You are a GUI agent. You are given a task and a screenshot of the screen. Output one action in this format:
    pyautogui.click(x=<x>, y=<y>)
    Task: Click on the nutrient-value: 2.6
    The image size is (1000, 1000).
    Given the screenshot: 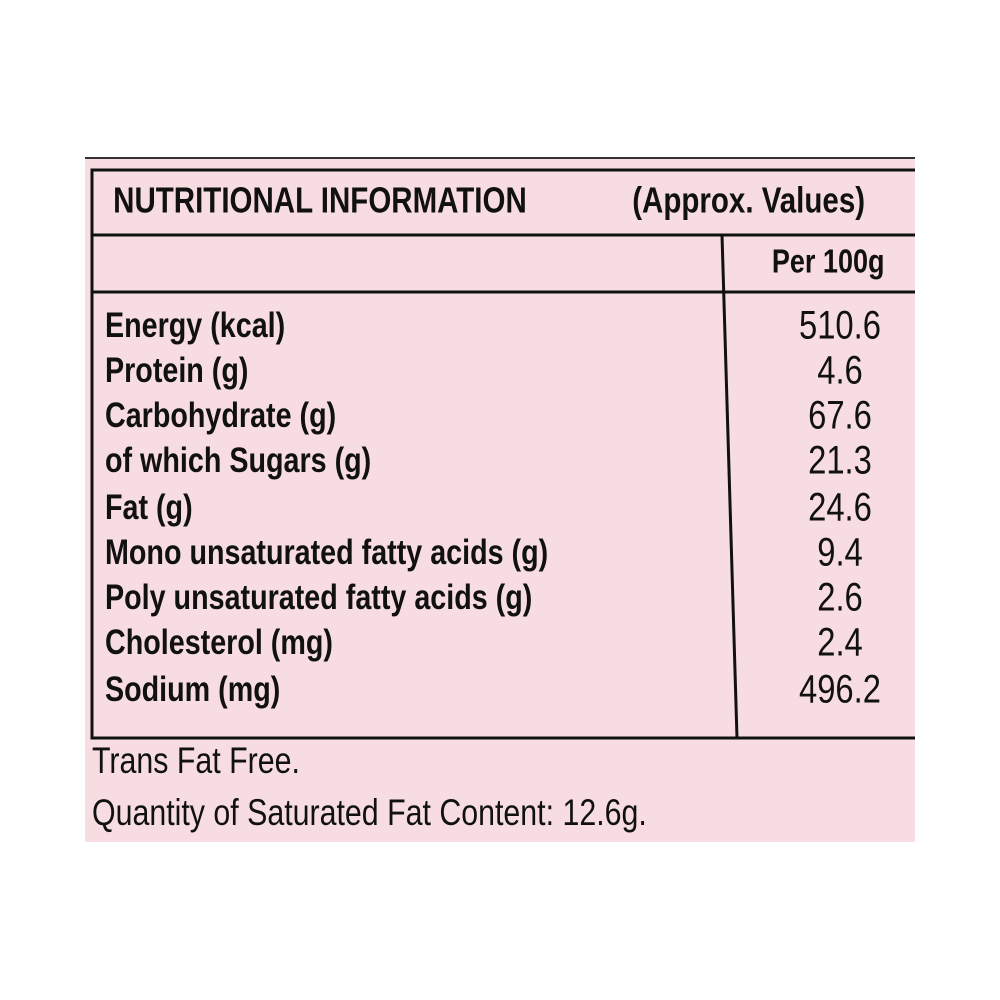 What is the action you would take?
    pyautogui.click(x=840, y=596)
    